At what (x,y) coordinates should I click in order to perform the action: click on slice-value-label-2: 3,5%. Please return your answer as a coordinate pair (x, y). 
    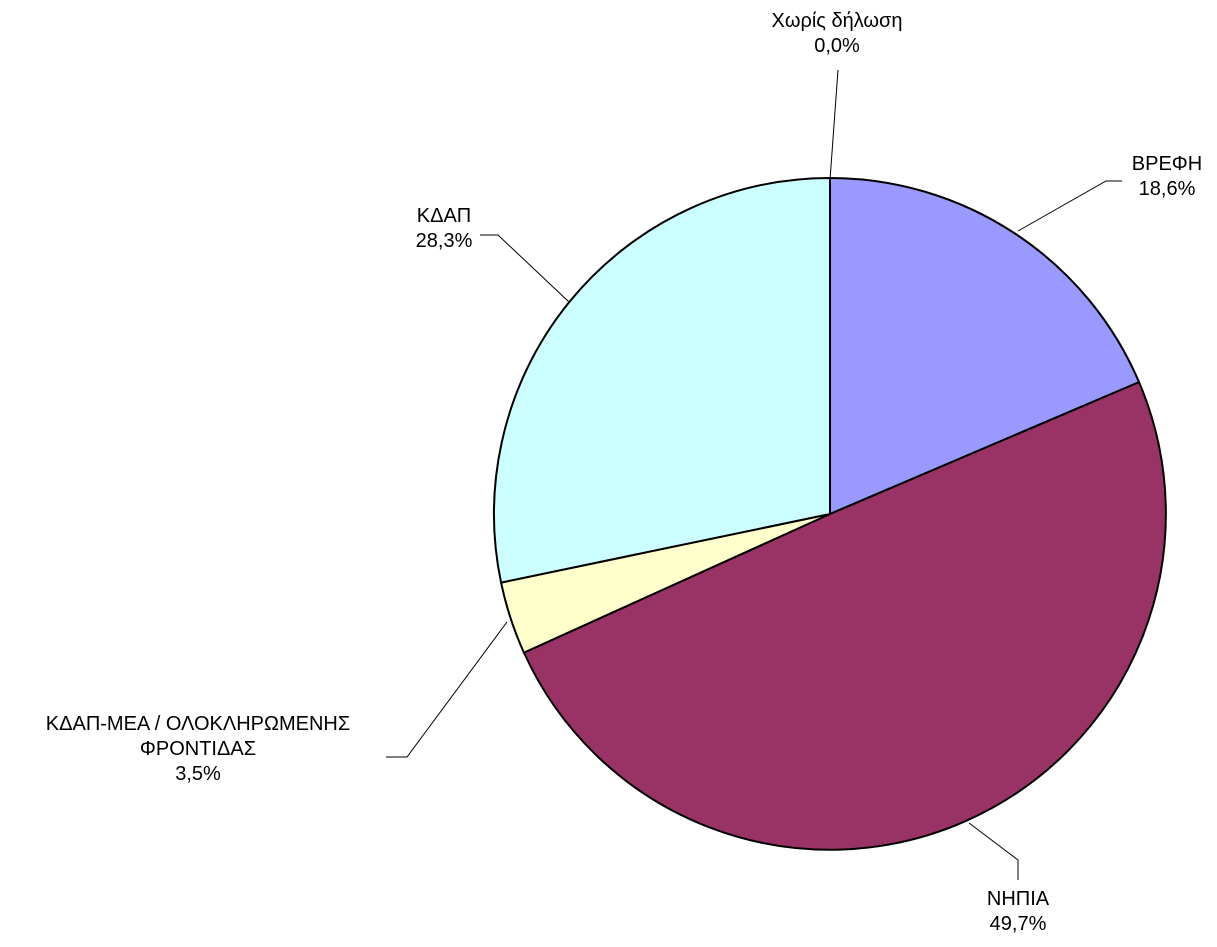
    Looking at the image, I should click on (198, 774).